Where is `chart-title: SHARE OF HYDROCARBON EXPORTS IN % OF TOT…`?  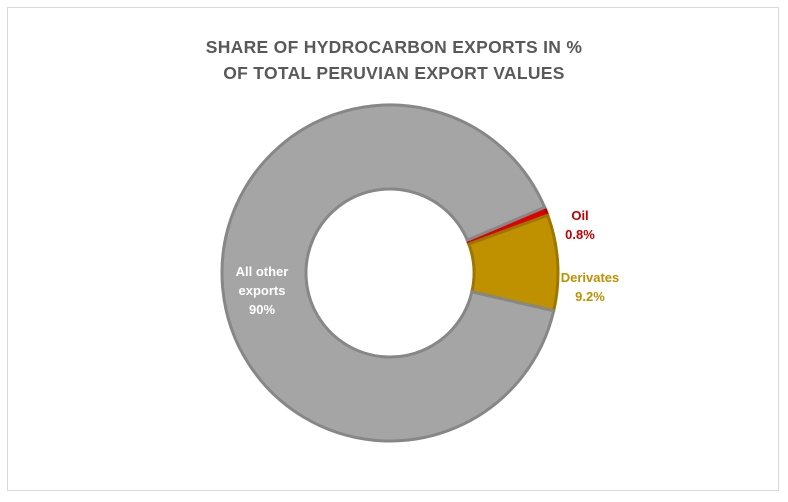 chart-title: SHARE OF HYDROCARBON EXPORTS IN % OF TOT… is located at coordinates (394, 60).